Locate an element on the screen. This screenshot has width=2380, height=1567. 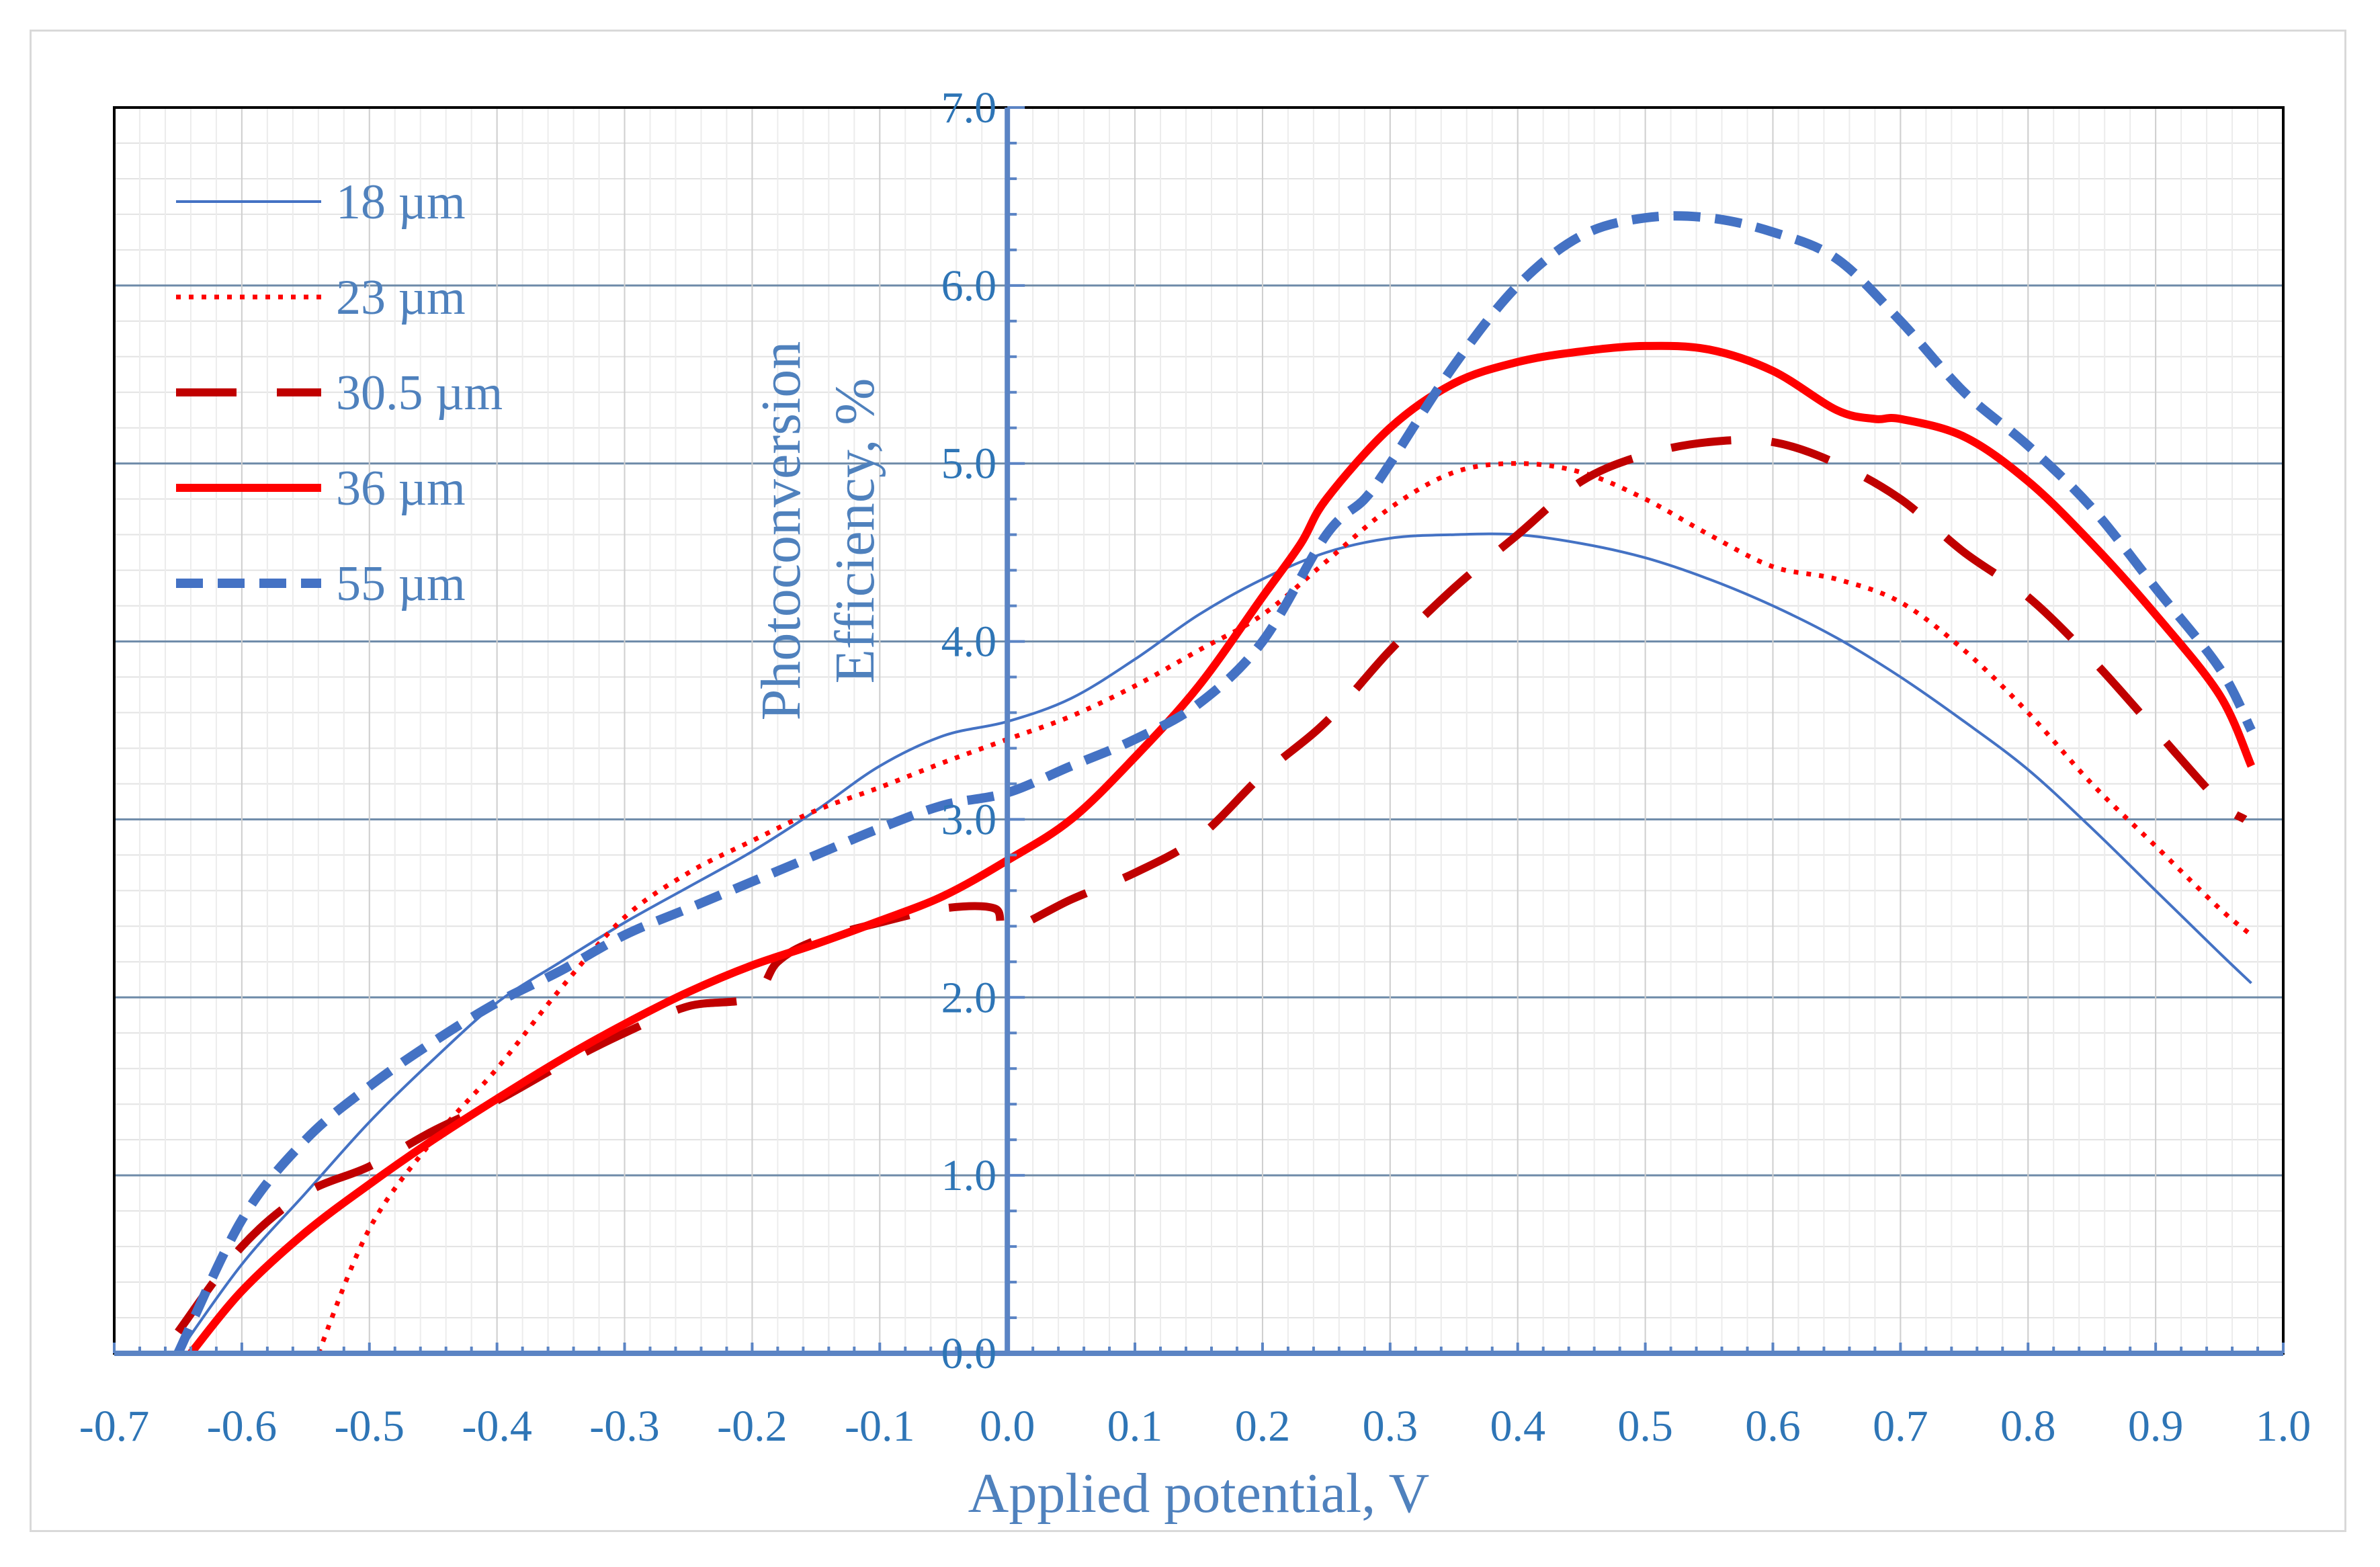
y-tick-label: 3.0 is located at coordinates (969, 820).